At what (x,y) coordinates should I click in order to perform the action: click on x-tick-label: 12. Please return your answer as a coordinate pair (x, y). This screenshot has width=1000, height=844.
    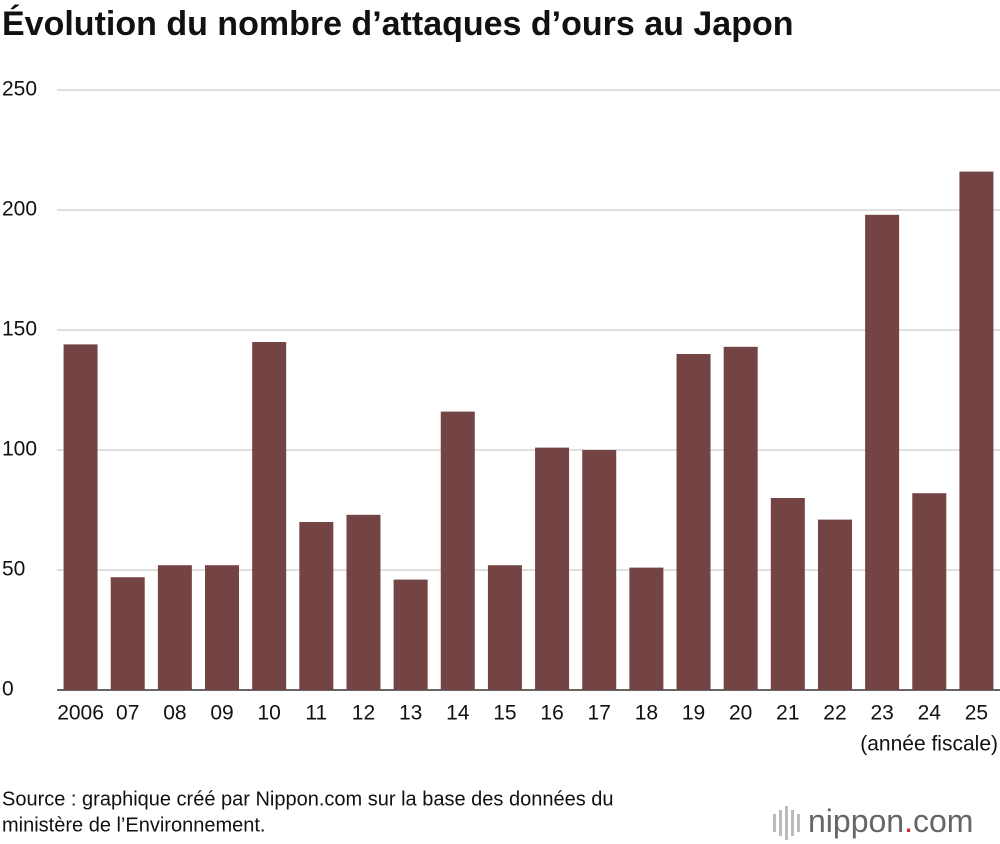
    Looking at the image, I should click on (363, 713).